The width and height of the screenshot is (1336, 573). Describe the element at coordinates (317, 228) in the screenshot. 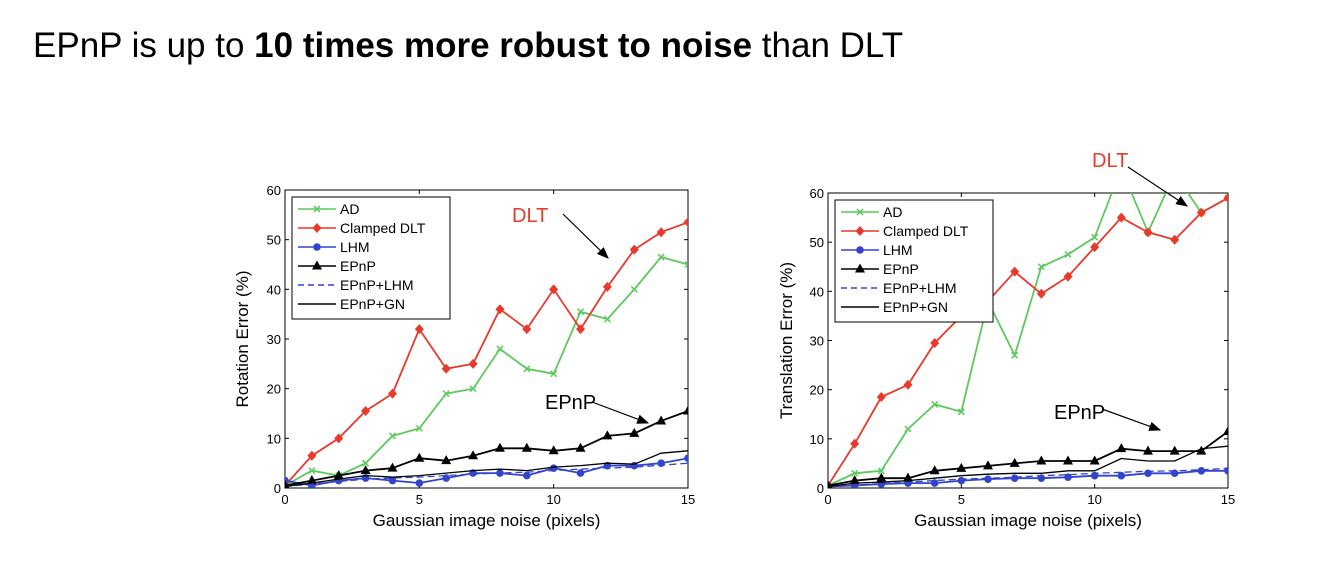

I see `legend-marker-clamped-dlt` at that location.